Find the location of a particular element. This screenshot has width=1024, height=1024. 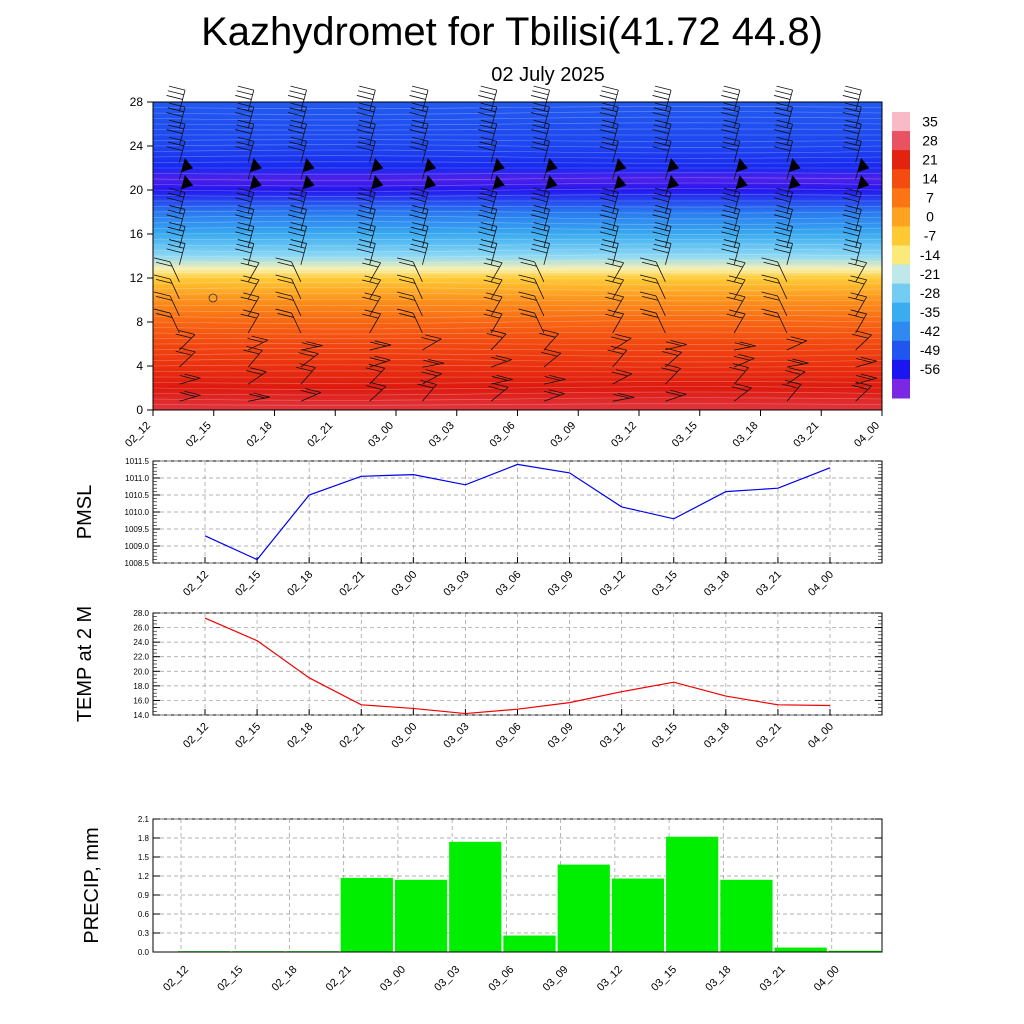

x-tick-label: 03_15 is located at coordinates (664, 979).